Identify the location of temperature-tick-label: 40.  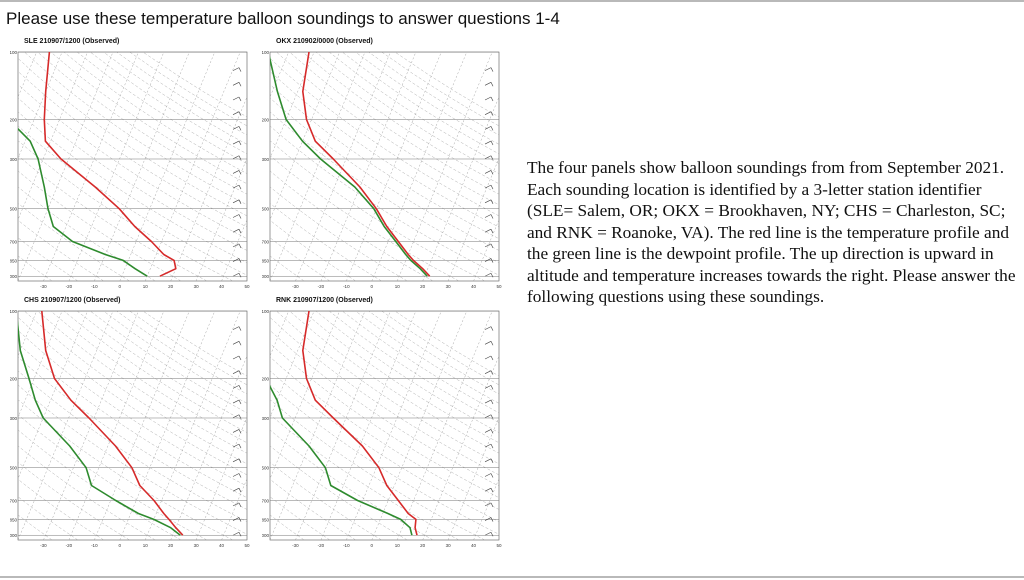
(222, 286).